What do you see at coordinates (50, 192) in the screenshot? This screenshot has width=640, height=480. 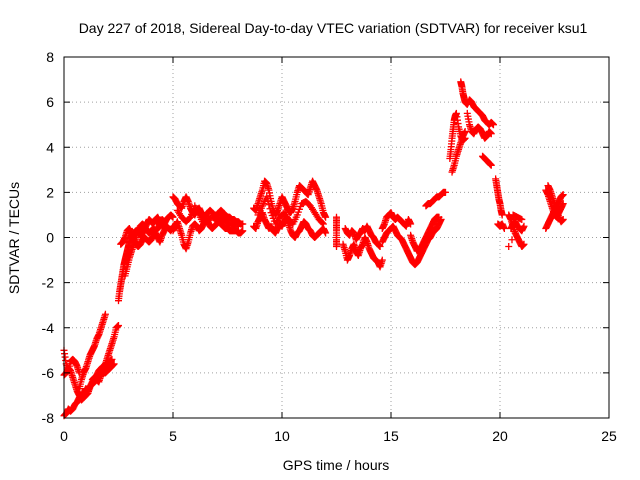 I see `y-tick-label: 2` at bounding box center [50, 192].